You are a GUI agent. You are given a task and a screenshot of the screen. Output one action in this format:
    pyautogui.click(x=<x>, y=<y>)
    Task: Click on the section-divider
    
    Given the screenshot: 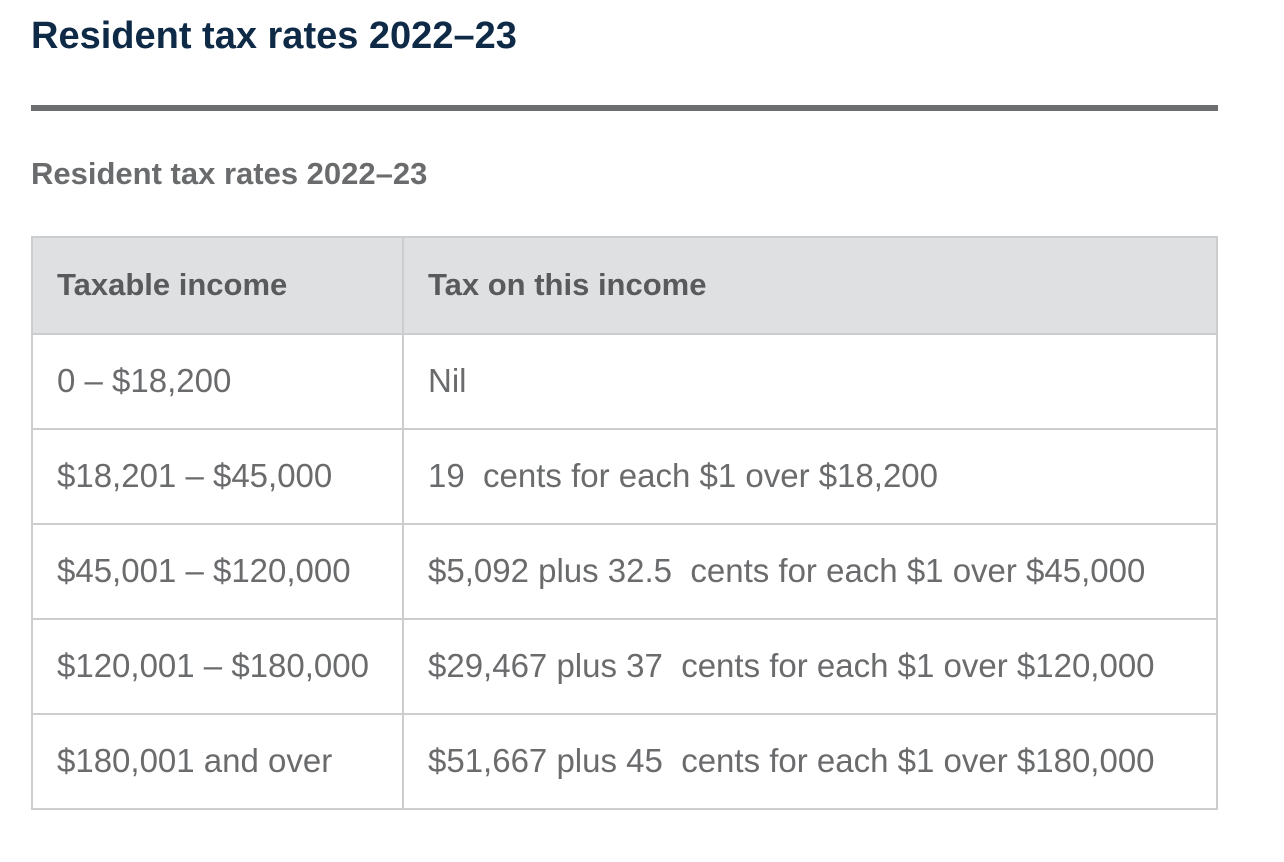 What is the action you would take?
    pyautogui.click(x=624, y=107)
    